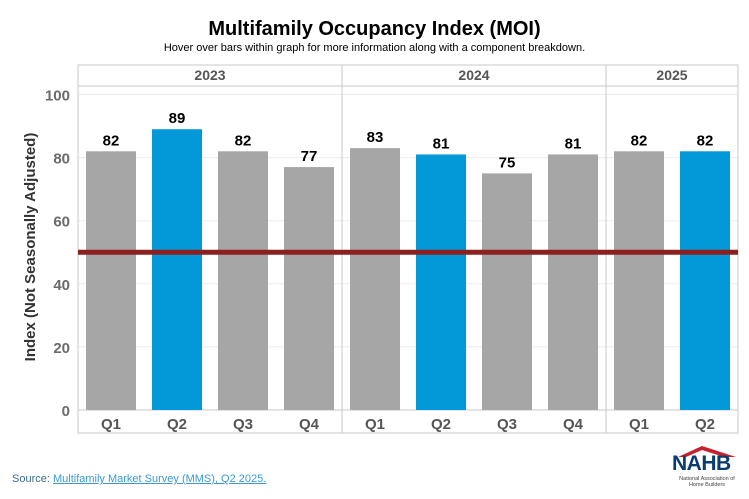 The image size is (749, 499). Describe the element at coordinates (707, 451) in the screenshot. I see `house-roof-icon` at that location.